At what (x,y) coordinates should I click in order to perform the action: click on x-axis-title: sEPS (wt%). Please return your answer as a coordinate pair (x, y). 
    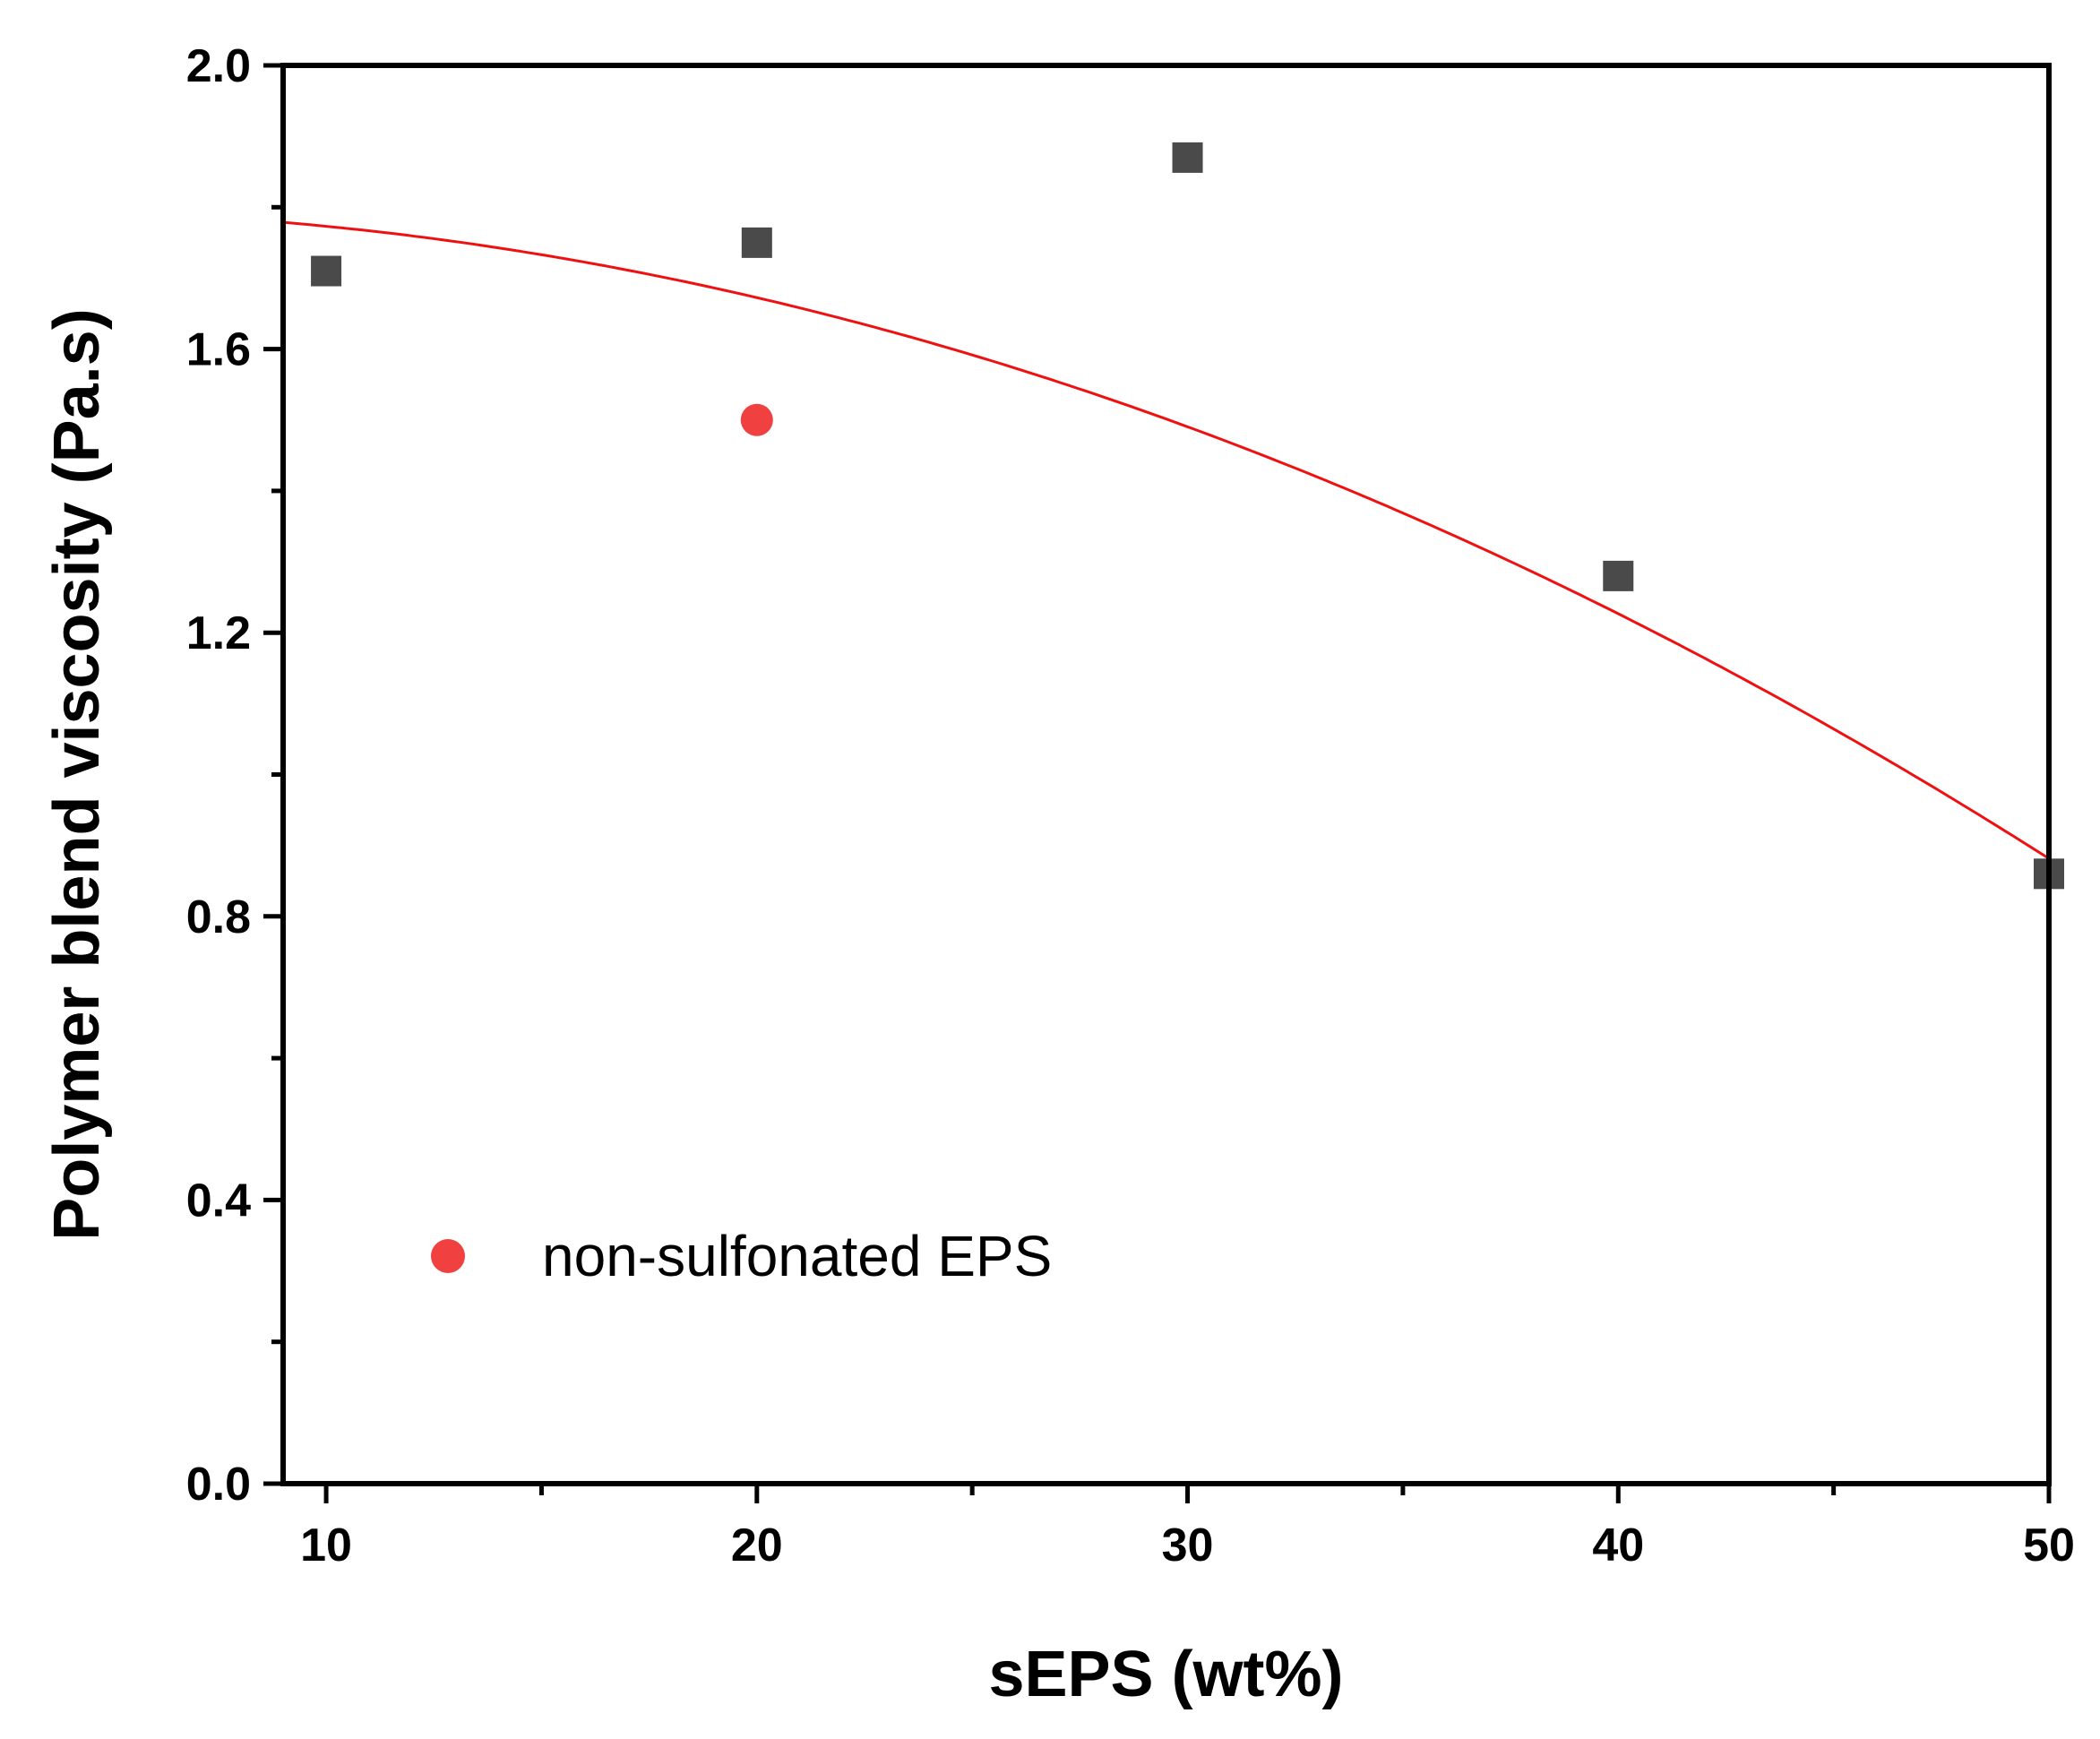
    Looking at the image, I should click on (1165, 1674).